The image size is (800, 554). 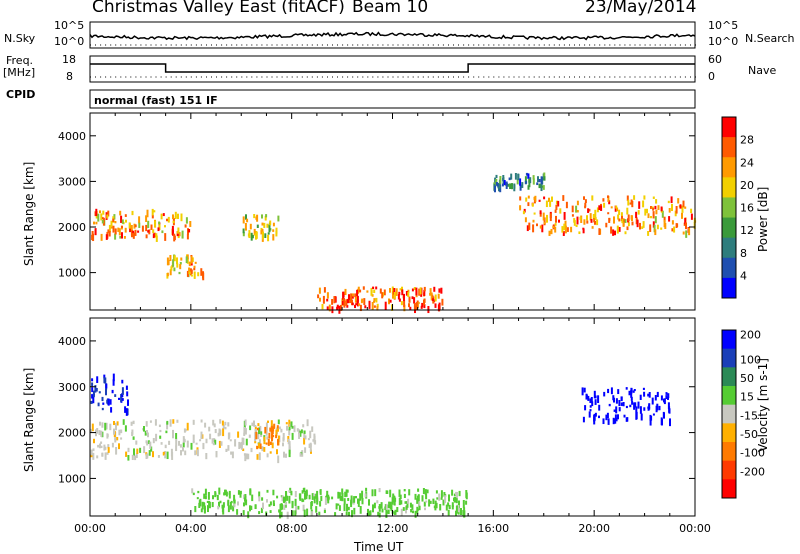 What do you see at coordinates (69, 76) in the screenshot?
I see `freq-tick-low: 8` at bounding box center [69, 76].